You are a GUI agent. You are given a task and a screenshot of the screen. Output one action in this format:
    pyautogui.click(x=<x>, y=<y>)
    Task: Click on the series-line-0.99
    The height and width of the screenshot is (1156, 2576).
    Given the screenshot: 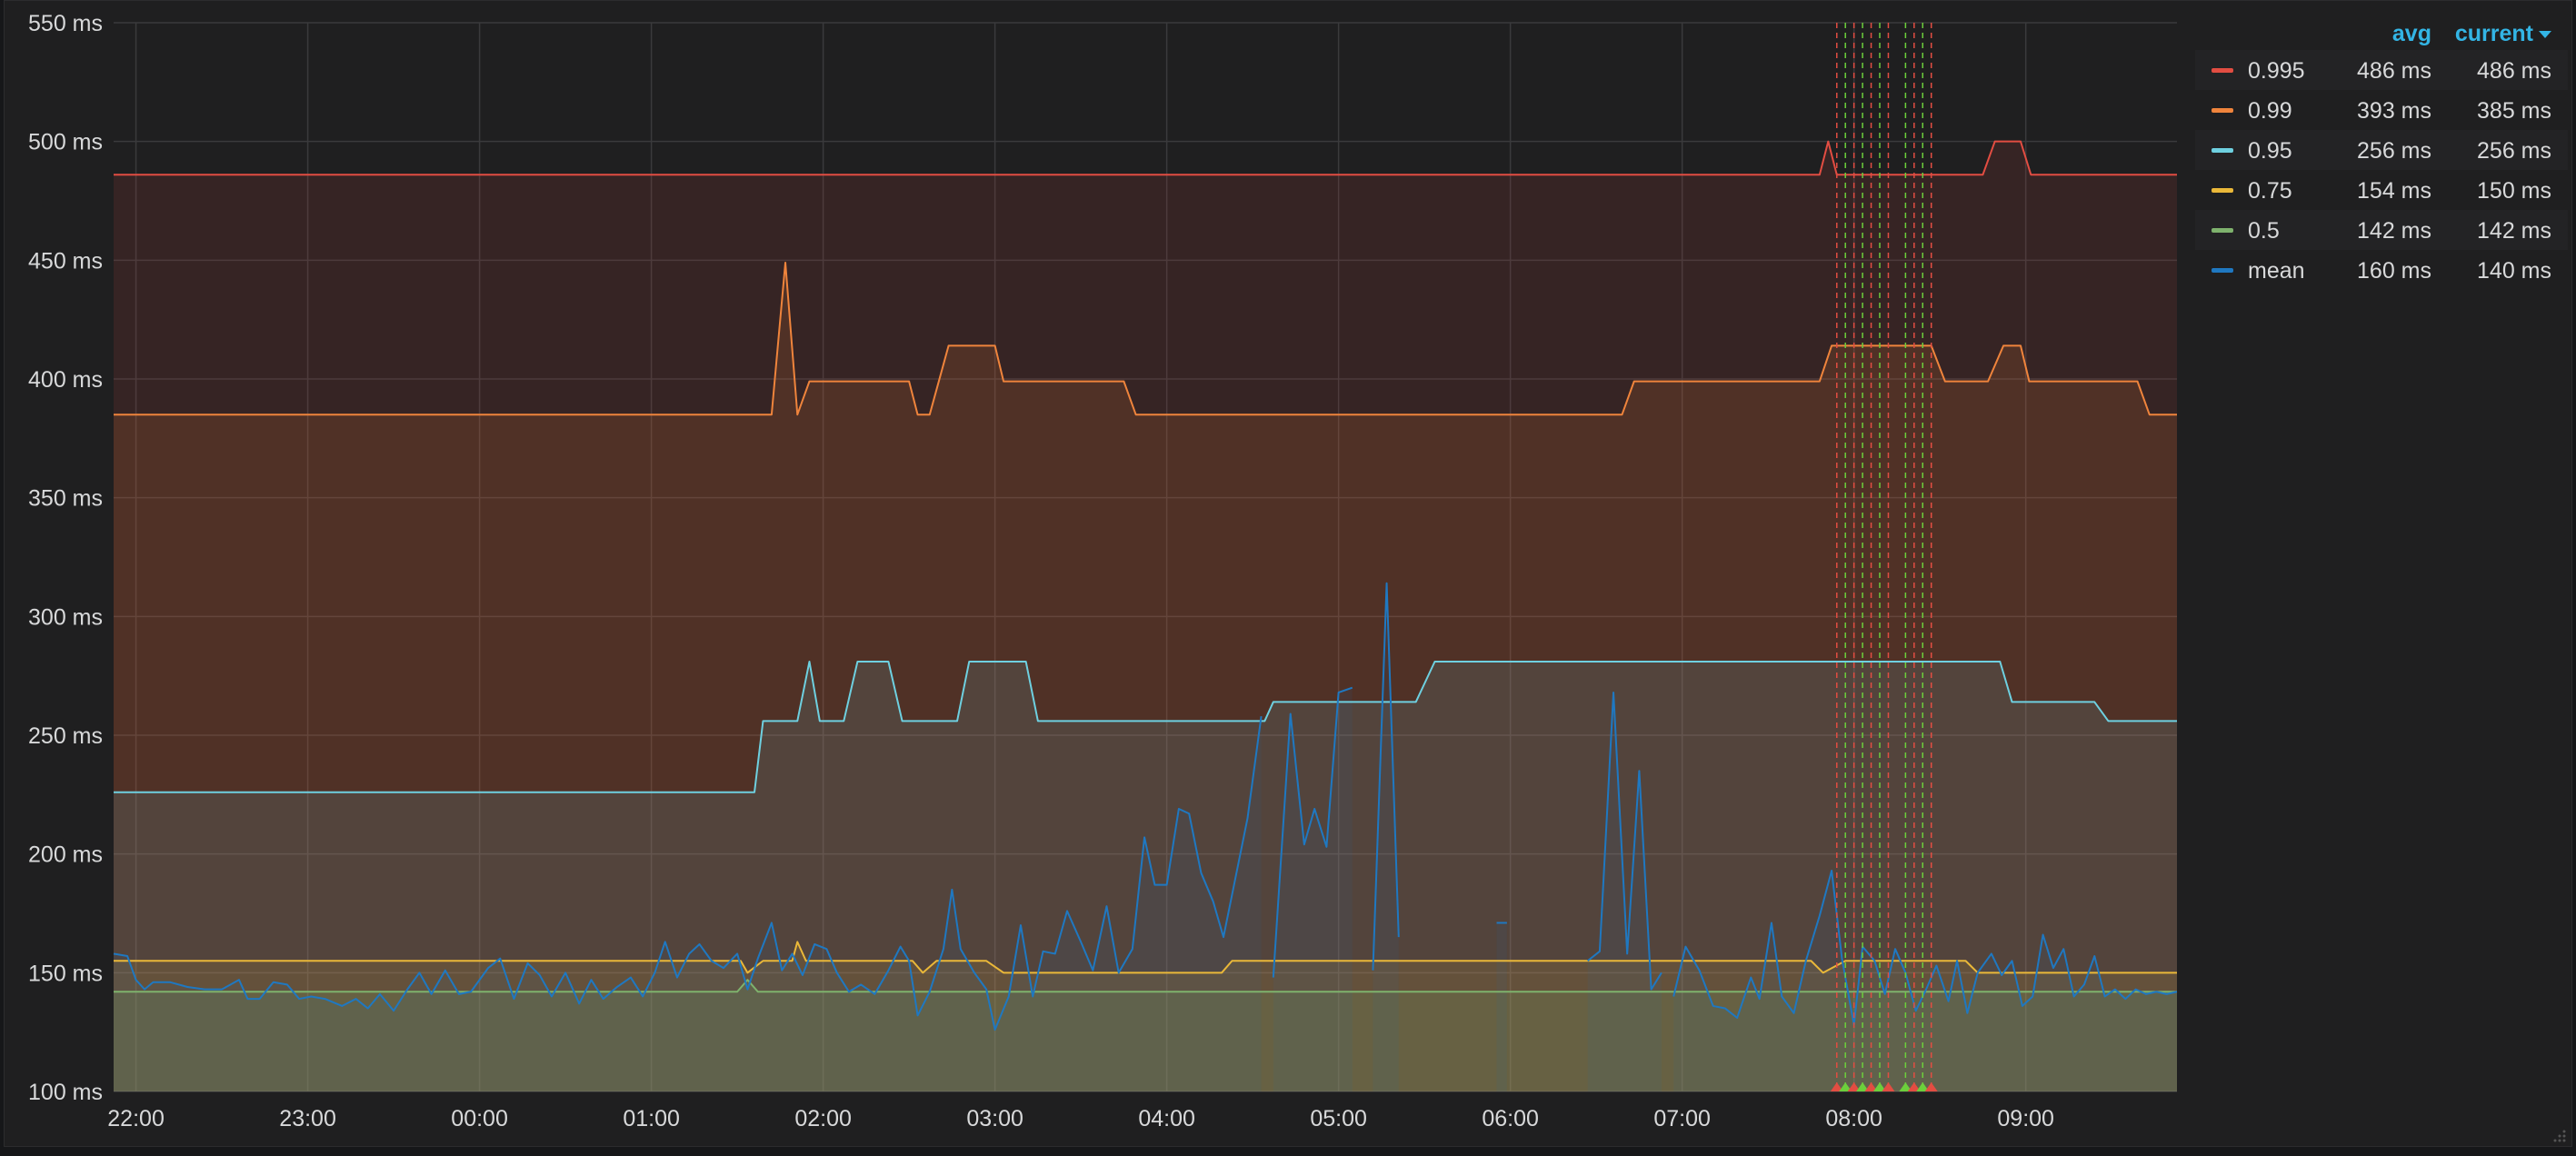 What is the action you would take?
    pyautogui.click(x=1145, y=338)
    